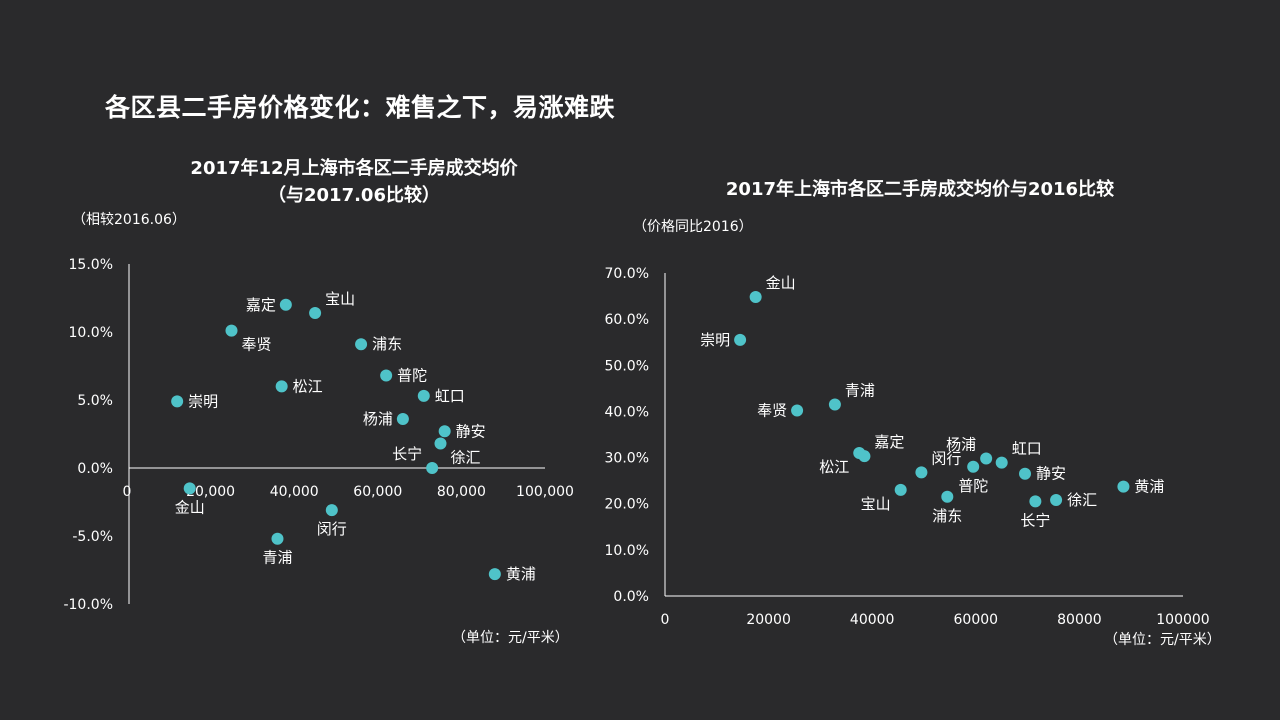  What do you see at coordinates (277, 558) in the screenshot?
I see `left-point-label: 青浦` at bounding box center [277, 558].